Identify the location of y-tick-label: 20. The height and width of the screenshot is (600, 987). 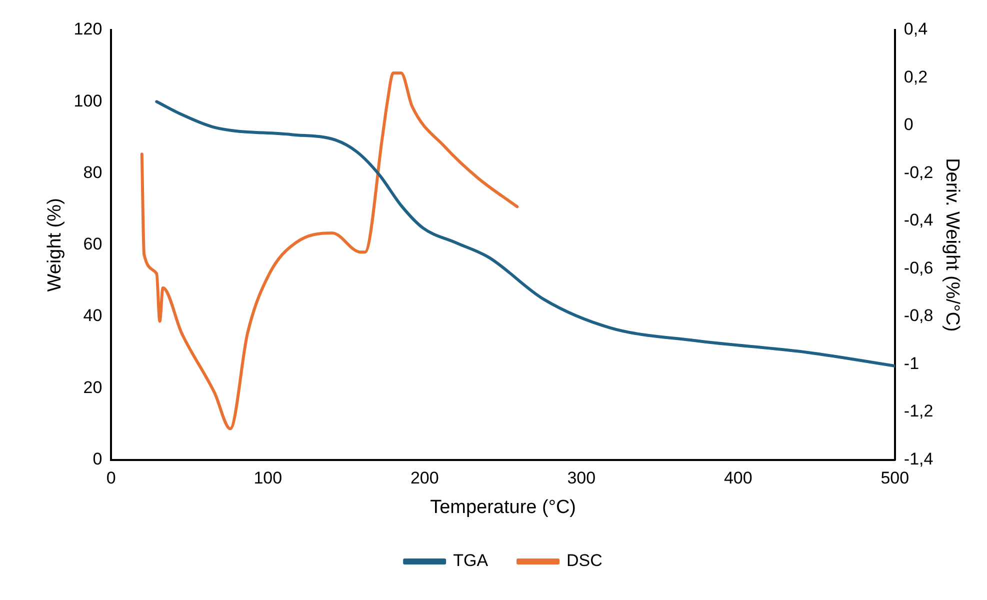
(92, 387).